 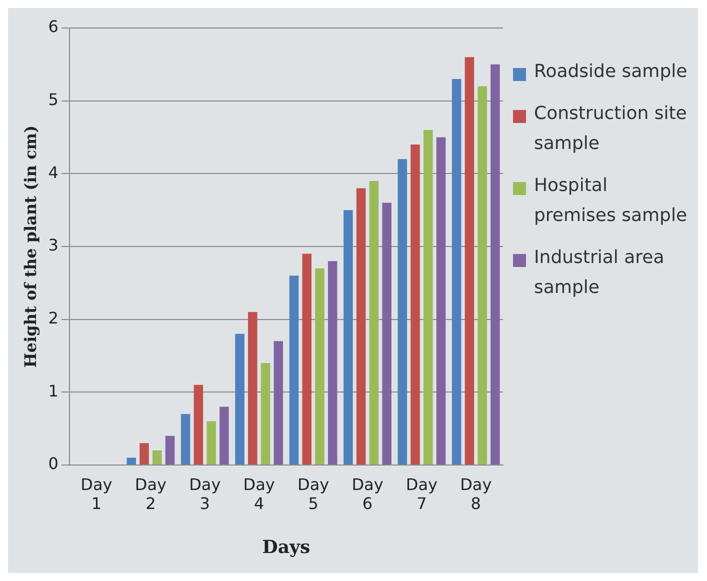 What do you see at coordinates (205, 493) in the screenshot?
I see `x-tick-label: Day 3` at bounding box center [205, 493].